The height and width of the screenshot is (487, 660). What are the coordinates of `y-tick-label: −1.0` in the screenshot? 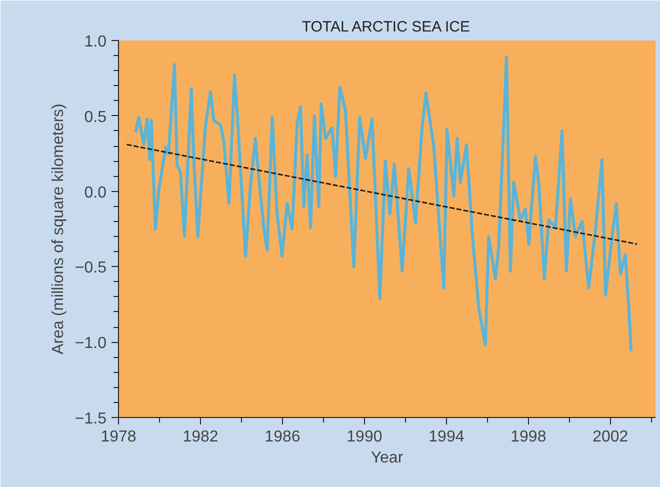 It's located at (90, 343).